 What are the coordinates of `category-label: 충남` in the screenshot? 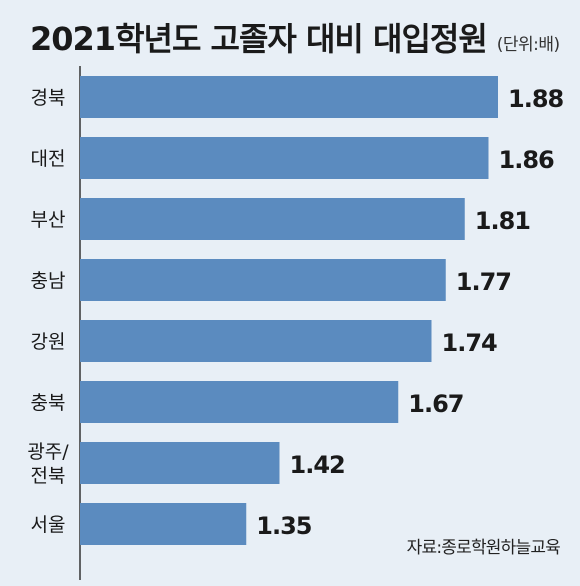 It's located at (48, 281).